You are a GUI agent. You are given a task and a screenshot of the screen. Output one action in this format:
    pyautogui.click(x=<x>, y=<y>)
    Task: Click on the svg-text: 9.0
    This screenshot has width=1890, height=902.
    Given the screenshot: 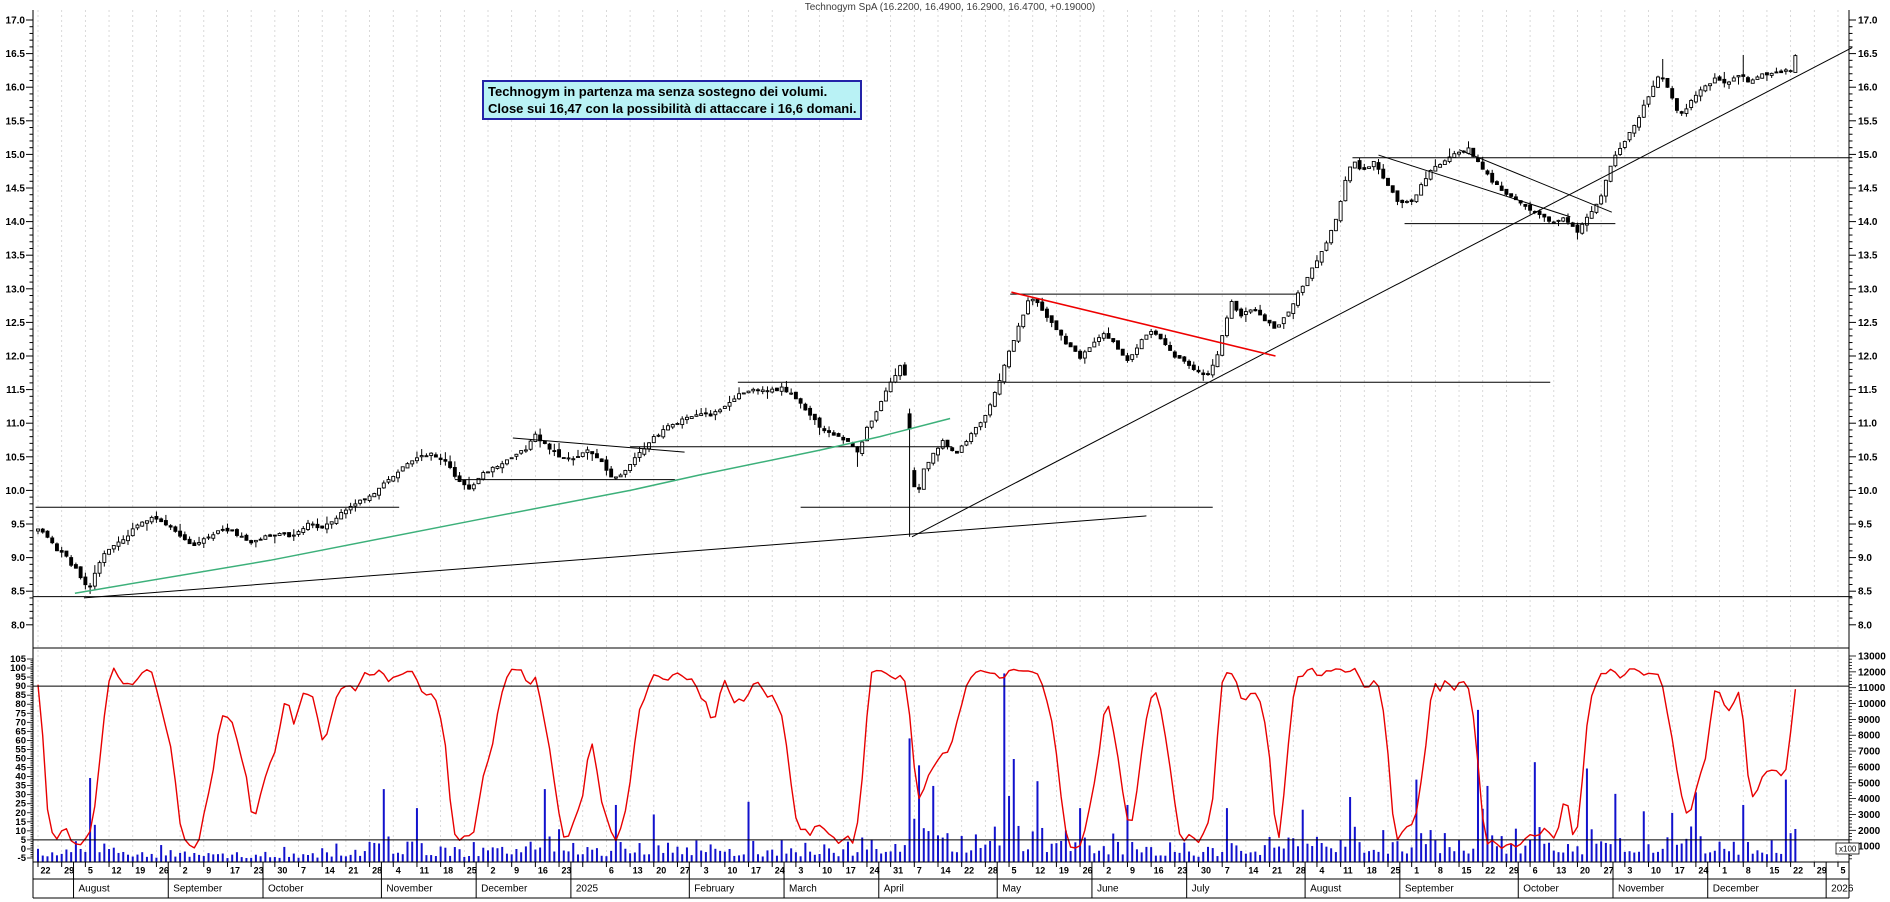 What is the action you would take?
    pyautogui.click(x=1865, y=558)
    